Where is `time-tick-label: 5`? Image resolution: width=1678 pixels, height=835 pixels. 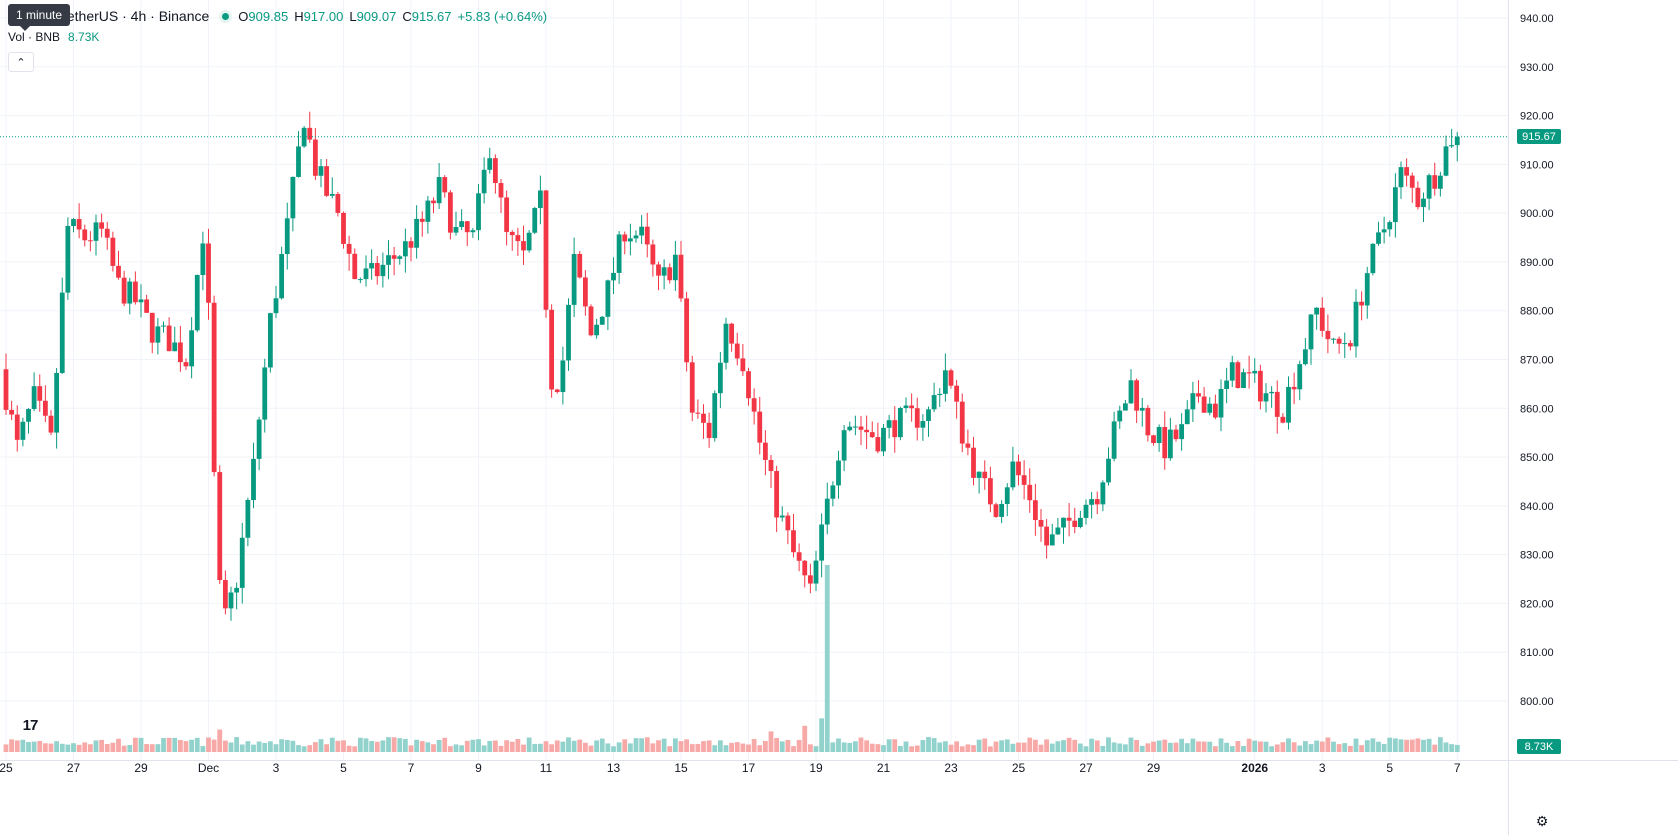
time-tick-label: 5 is located at coordinates (1389, 768).